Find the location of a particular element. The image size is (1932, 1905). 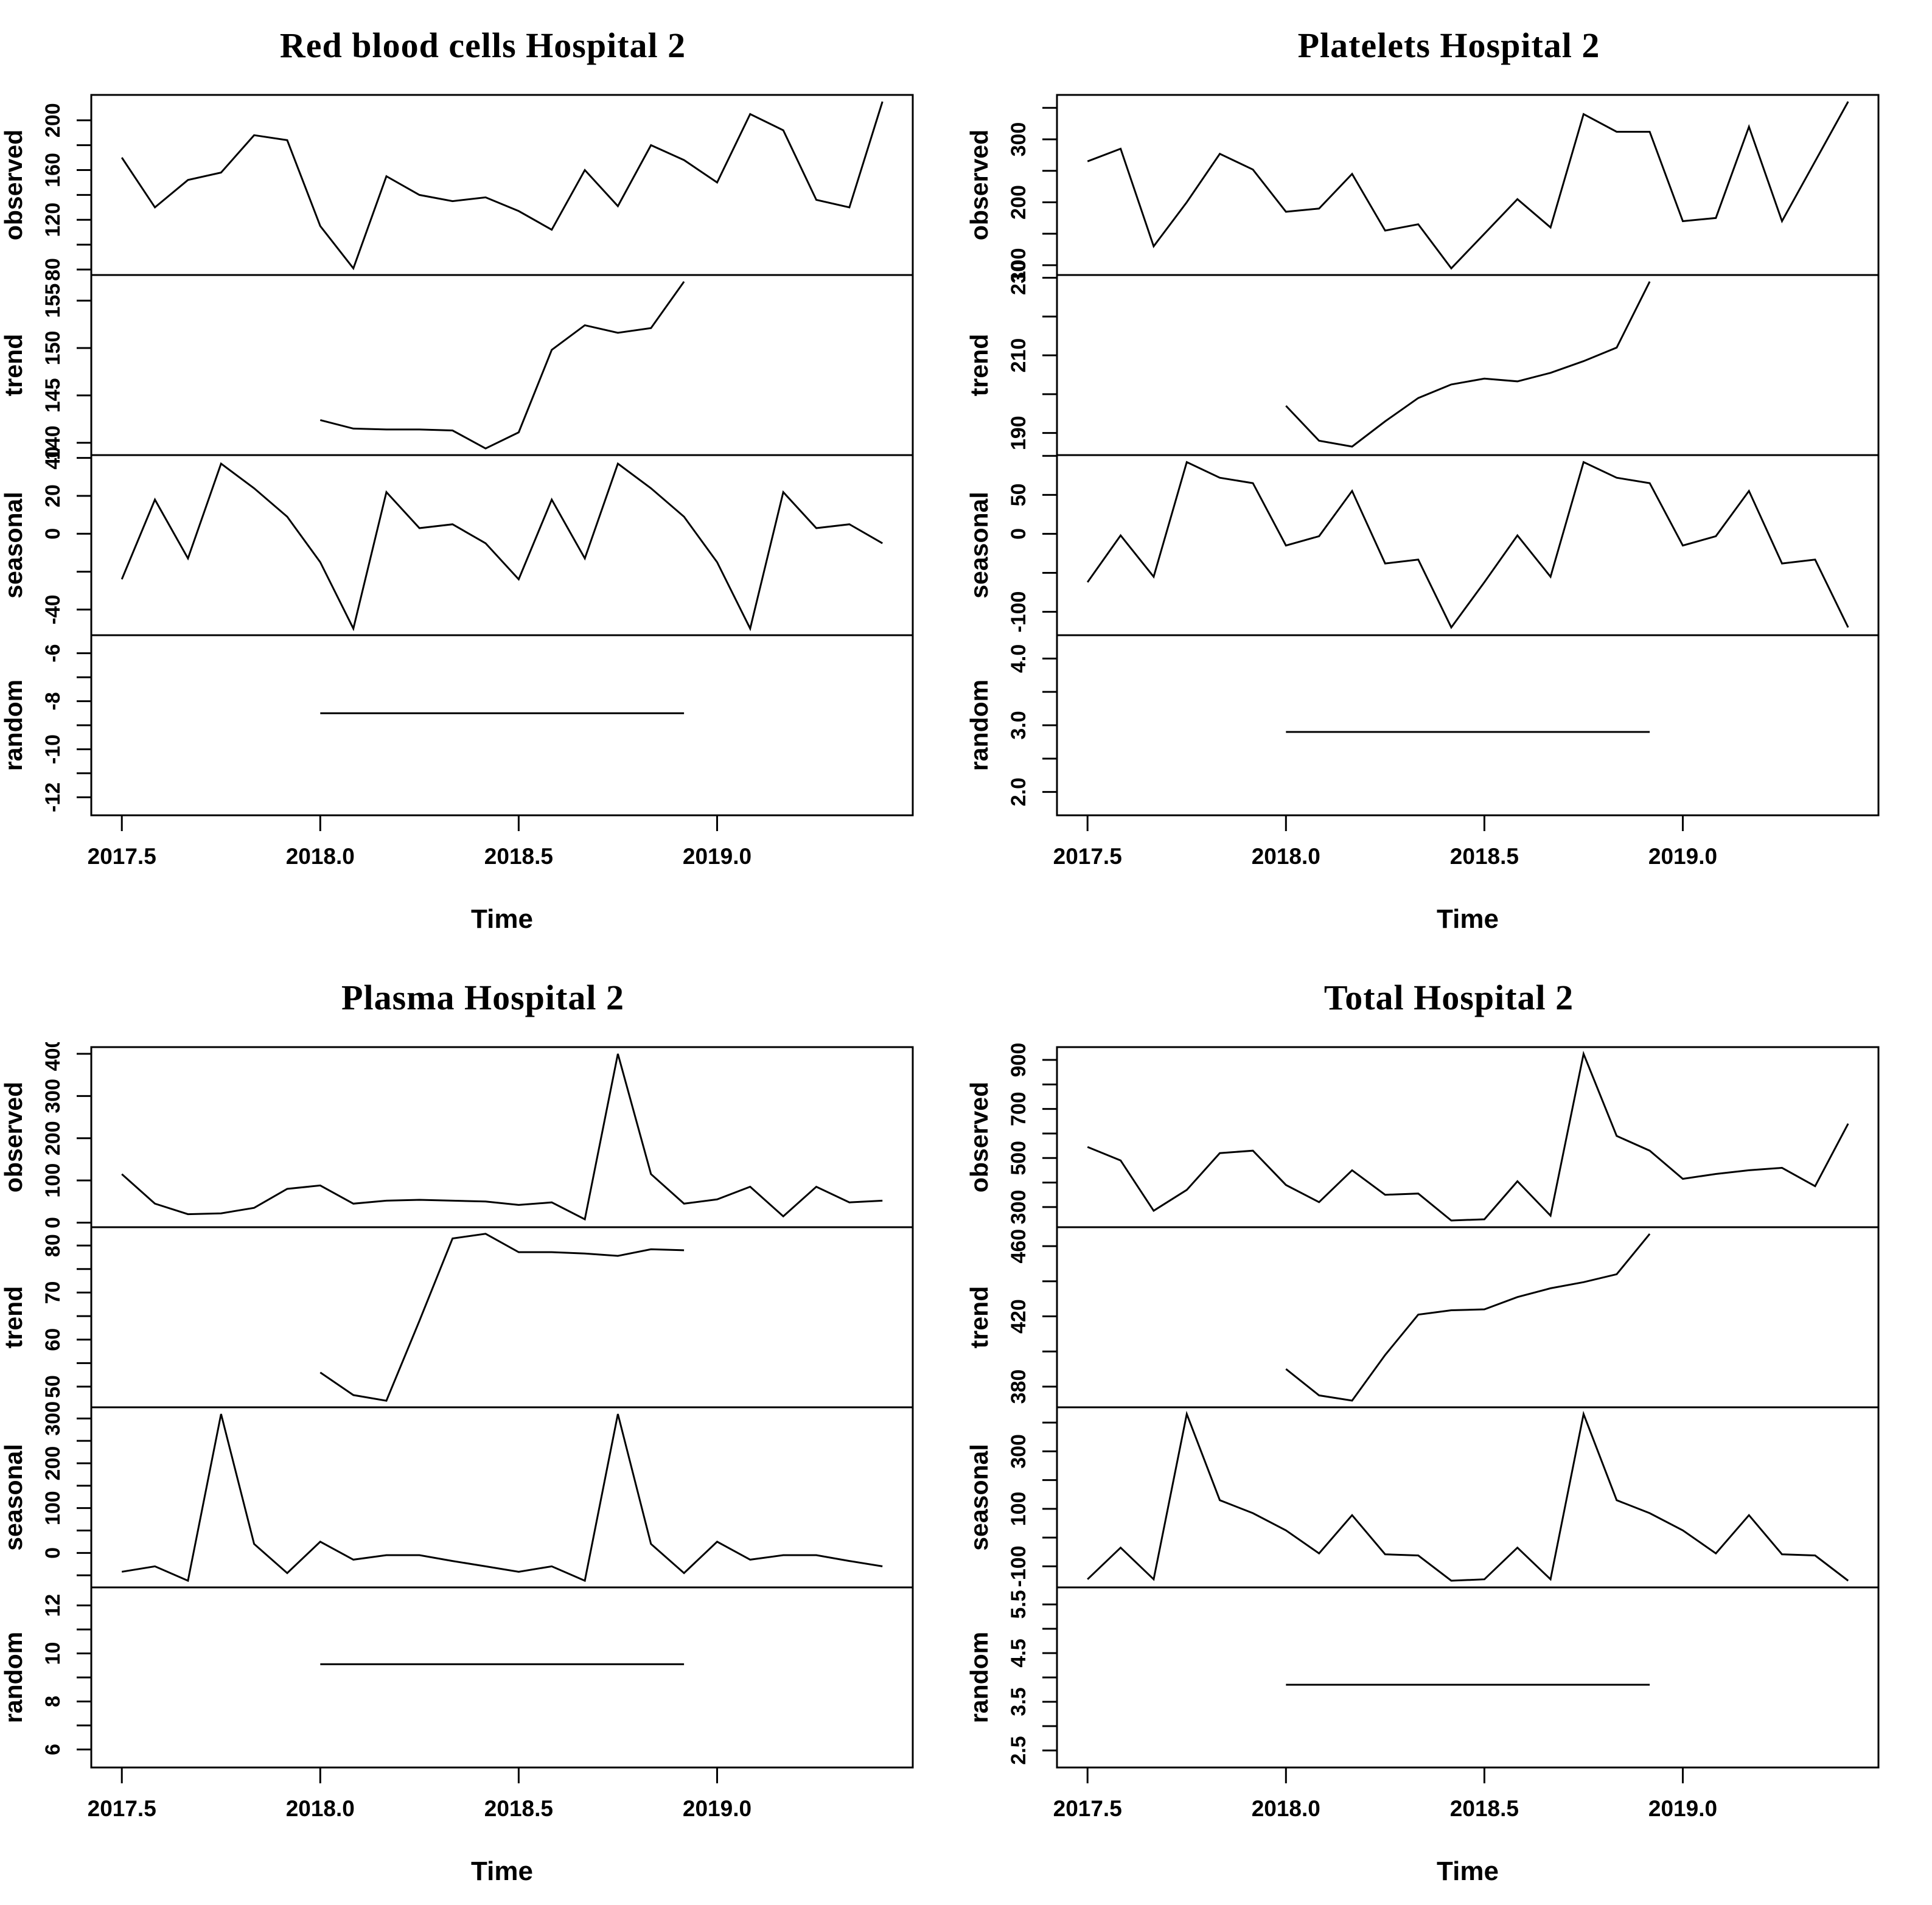

y-tick-label: 700 is located at coordinates (1018, 1109).